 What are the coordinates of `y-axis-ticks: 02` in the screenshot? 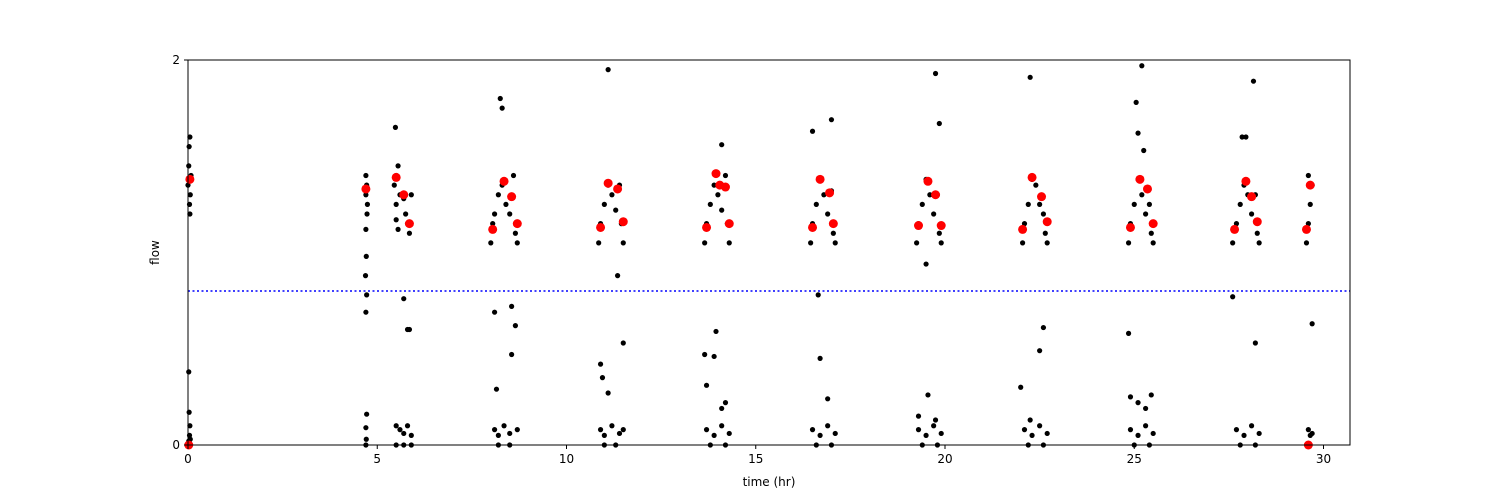 It's located at (180, 252).